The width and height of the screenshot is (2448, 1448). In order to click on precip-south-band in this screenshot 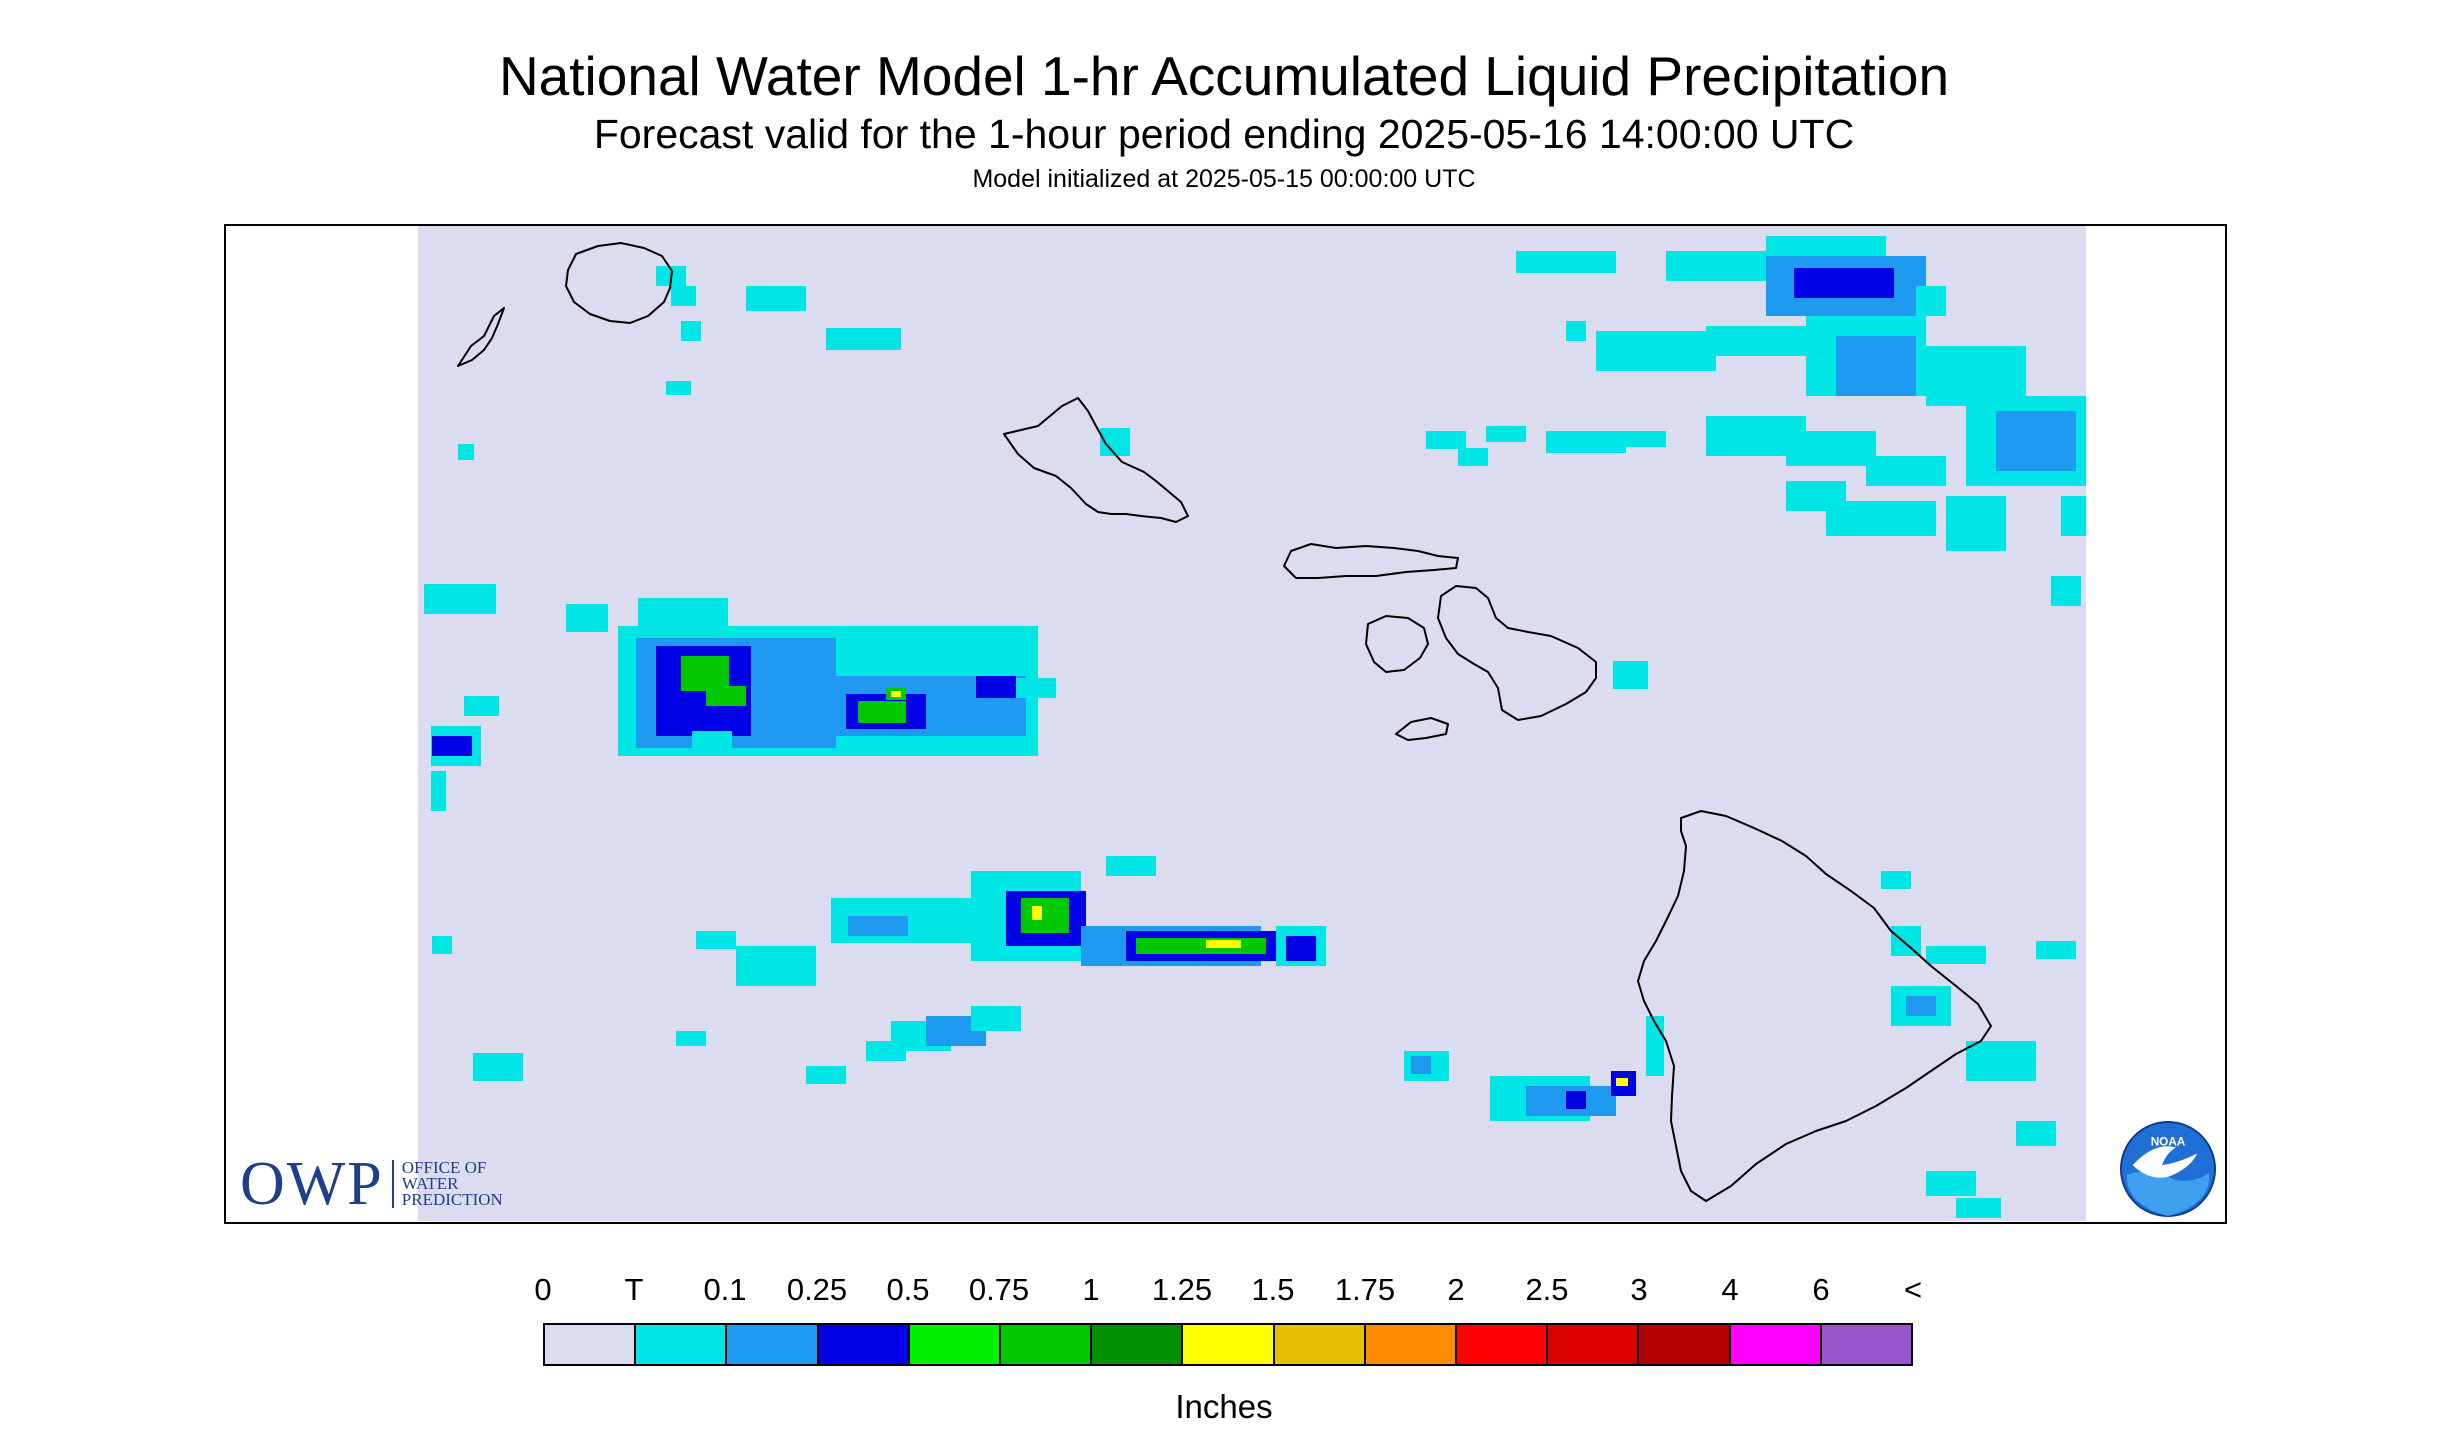, I will do `click(1068, 988)`.